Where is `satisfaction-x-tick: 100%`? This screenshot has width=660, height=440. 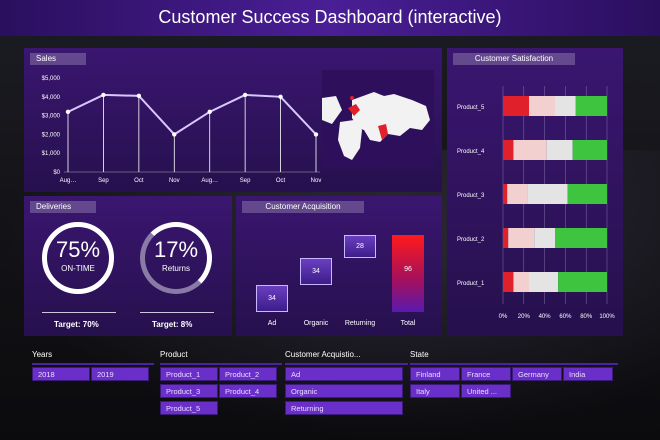 satisfaction-x-tick: 100% is located at coordinates (607, 317).